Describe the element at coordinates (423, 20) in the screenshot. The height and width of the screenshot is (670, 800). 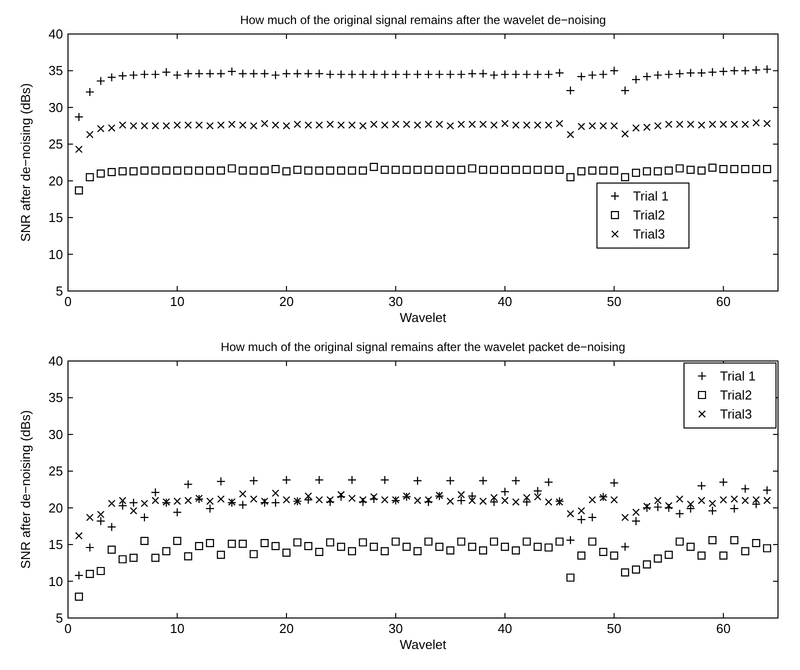
I see `chart-title: How much of the original signal remains after the wavelet de−noising` at that location.